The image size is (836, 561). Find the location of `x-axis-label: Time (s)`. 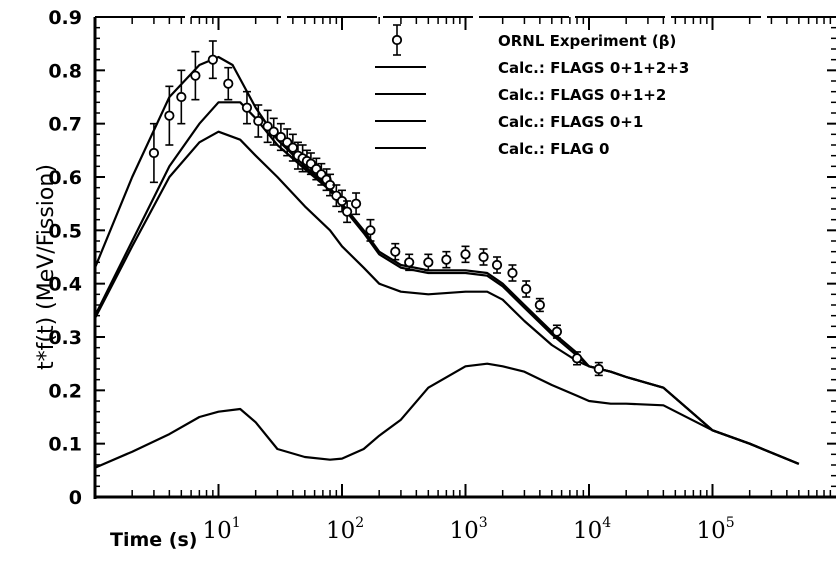

x-axis-label: Time (s) is located at coordinates (153, 540).